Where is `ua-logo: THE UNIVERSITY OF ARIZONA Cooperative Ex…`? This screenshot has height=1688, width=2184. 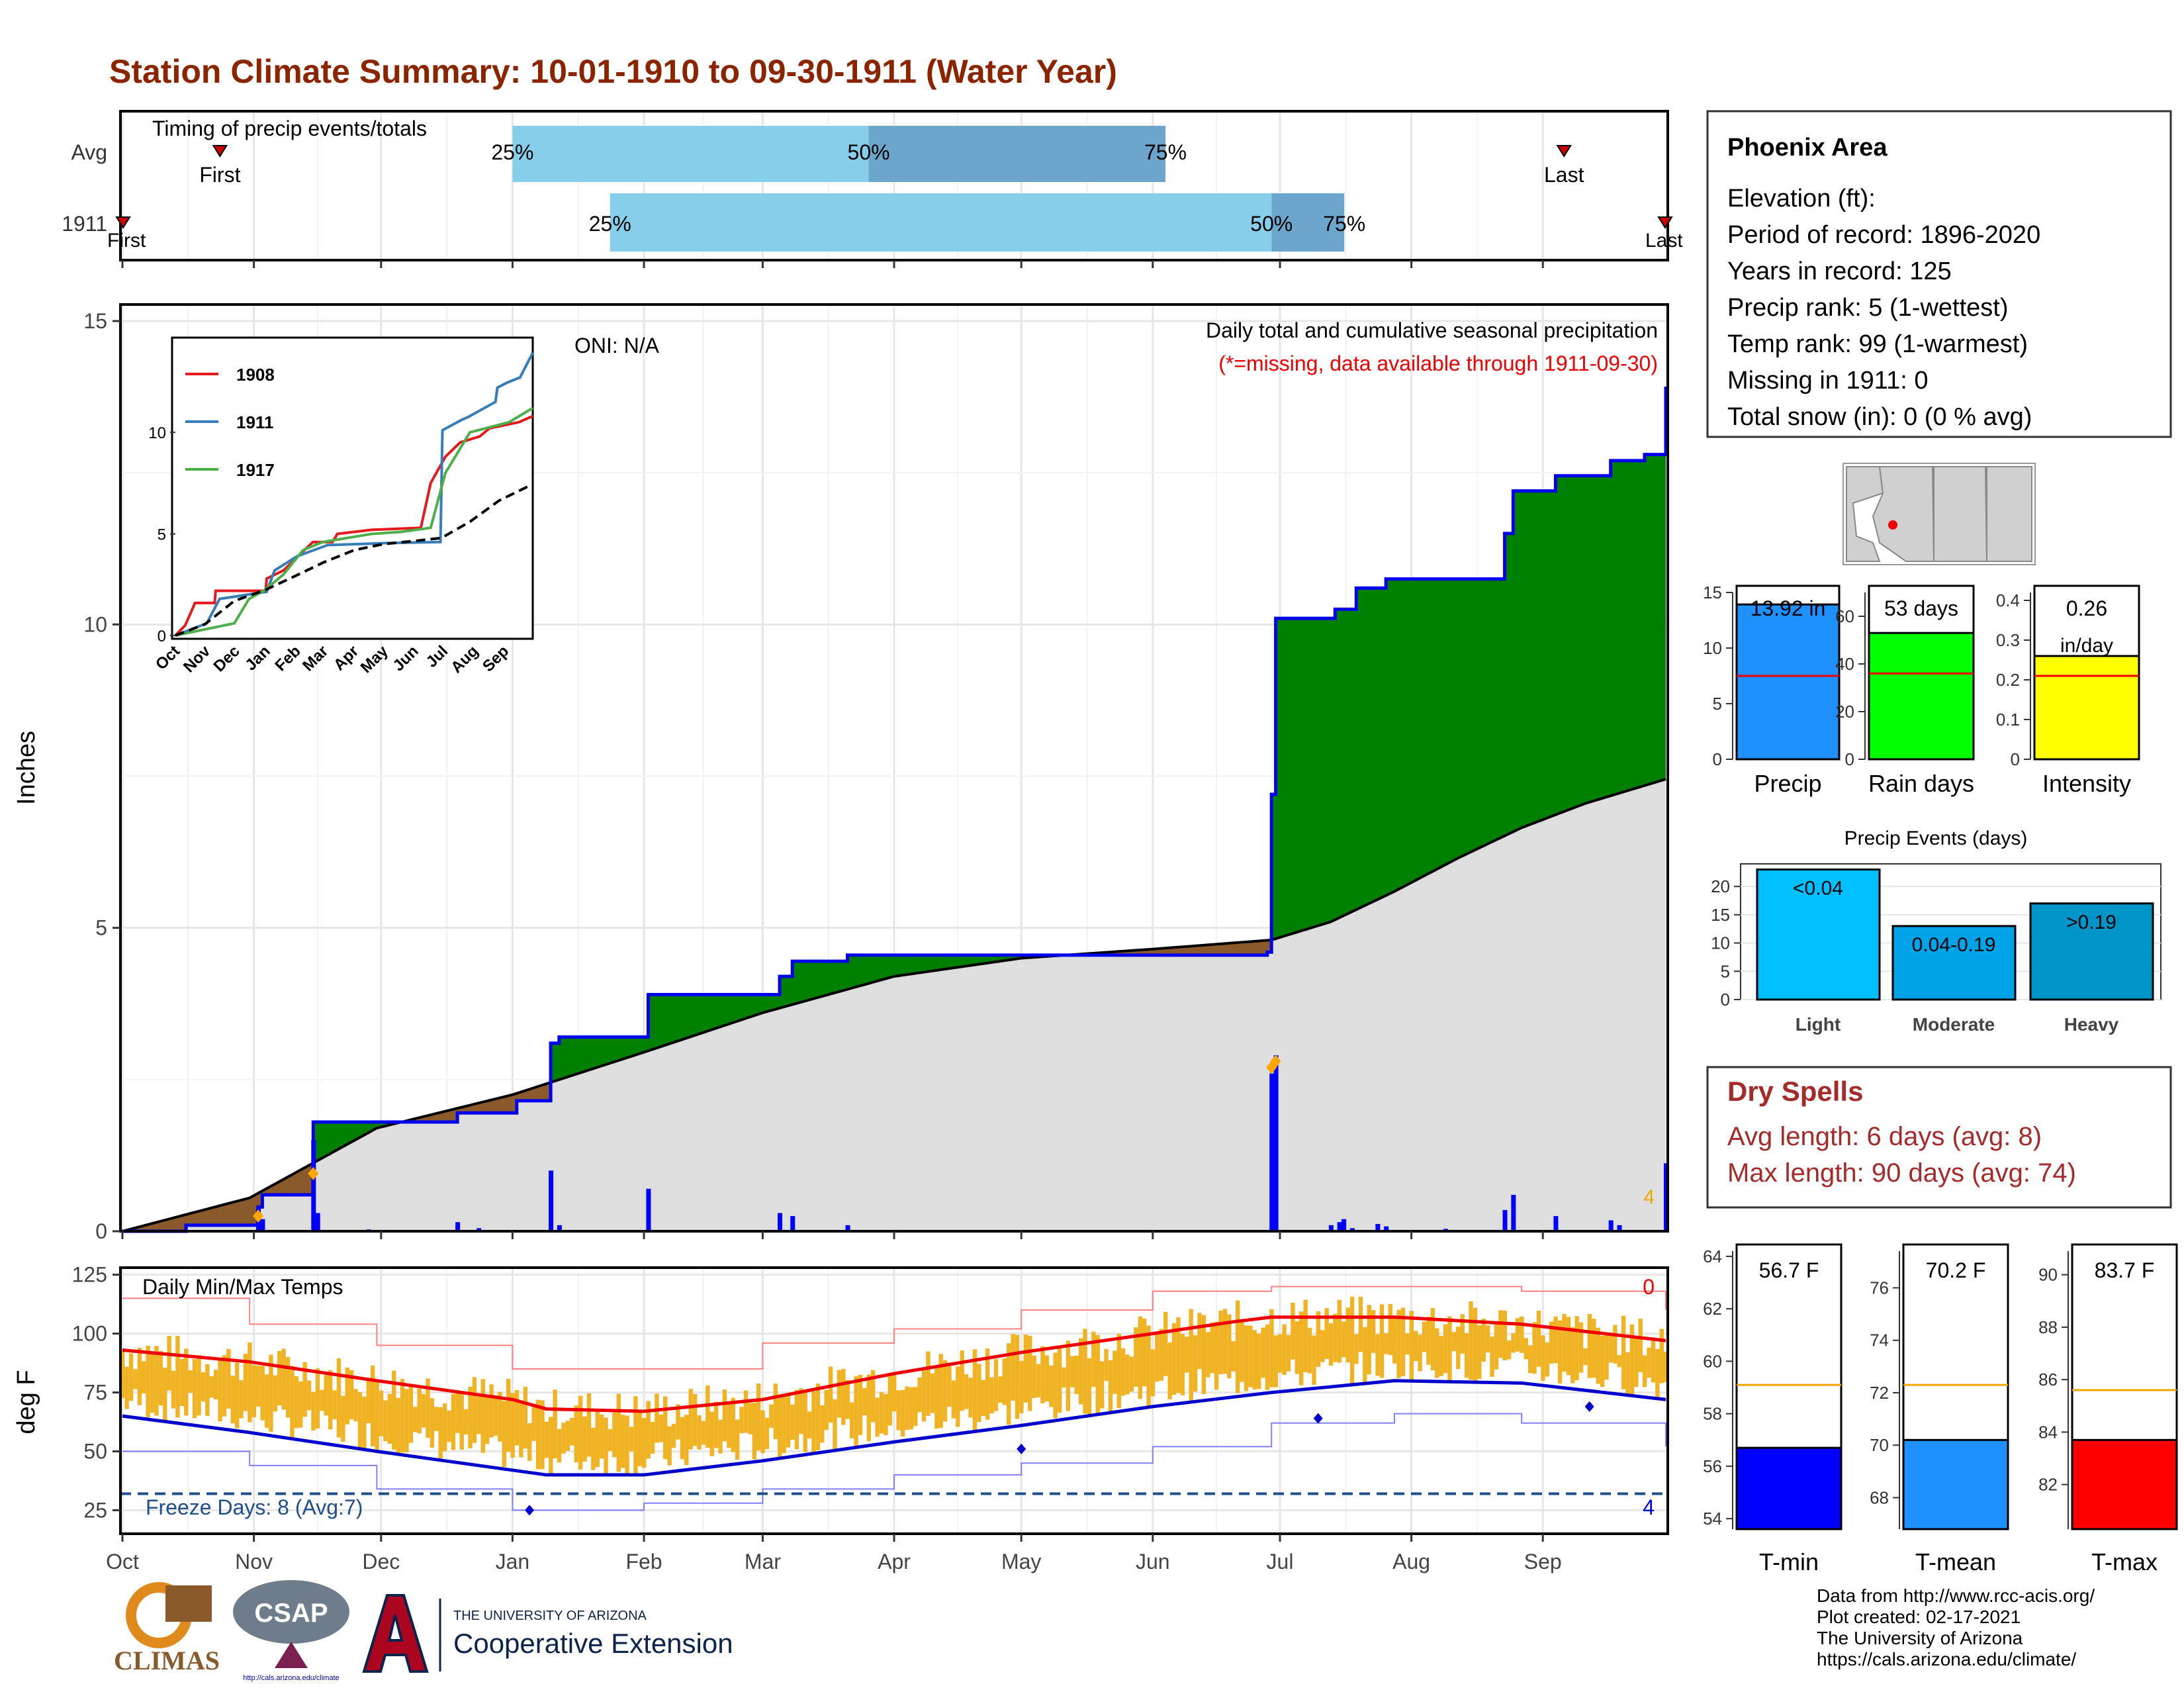 ua-logo: THE UNIVERSITY OF ARIZONA Cooperative Ex… is located at coordinates (547, 1633).